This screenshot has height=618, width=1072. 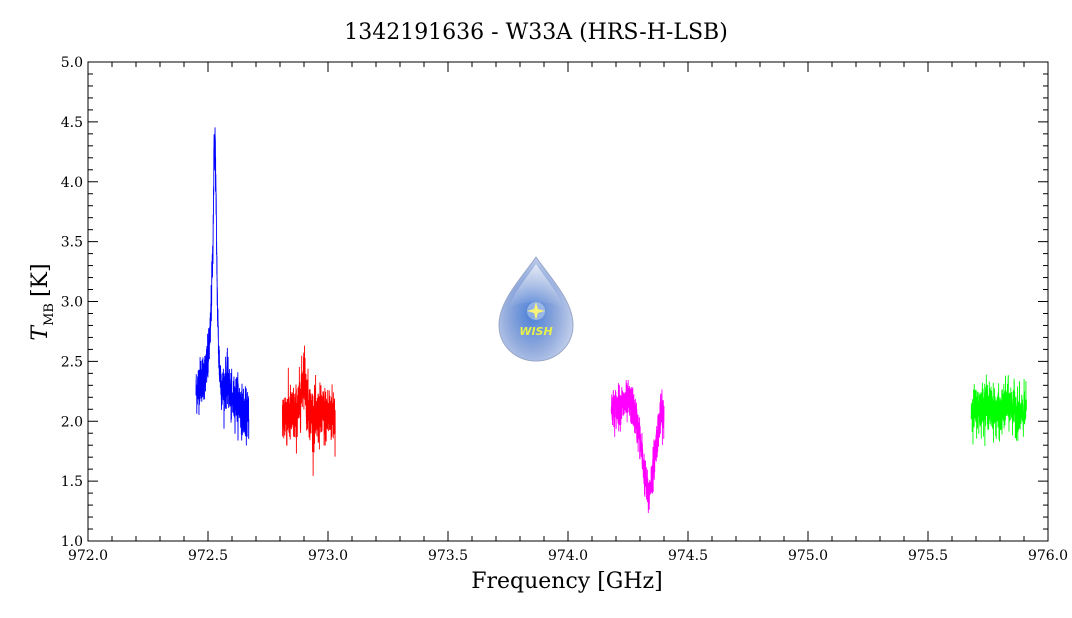 What do you see at coordinates (1048, 556) in the screenshot?
I see `x-tick-label: 976.0` at bounding box center [1048, 556].